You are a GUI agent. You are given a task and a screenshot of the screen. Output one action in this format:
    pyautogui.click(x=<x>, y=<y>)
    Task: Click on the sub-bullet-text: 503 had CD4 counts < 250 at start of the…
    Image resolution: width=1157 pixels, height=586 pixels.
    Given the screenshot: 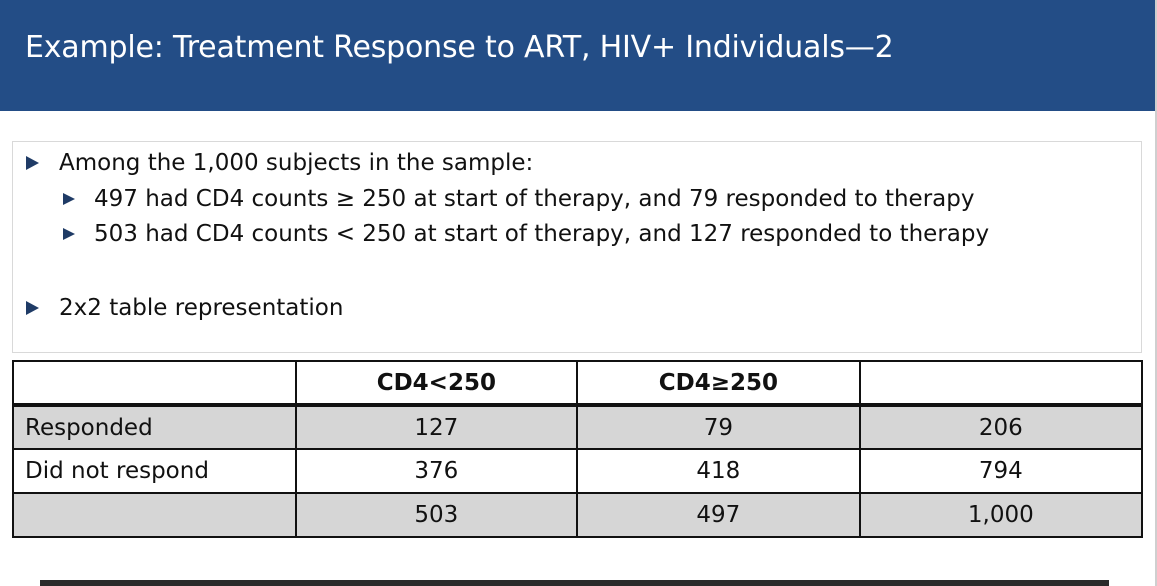 What is the action you would take?
    pyautogui.click(x=542, y=234)
    